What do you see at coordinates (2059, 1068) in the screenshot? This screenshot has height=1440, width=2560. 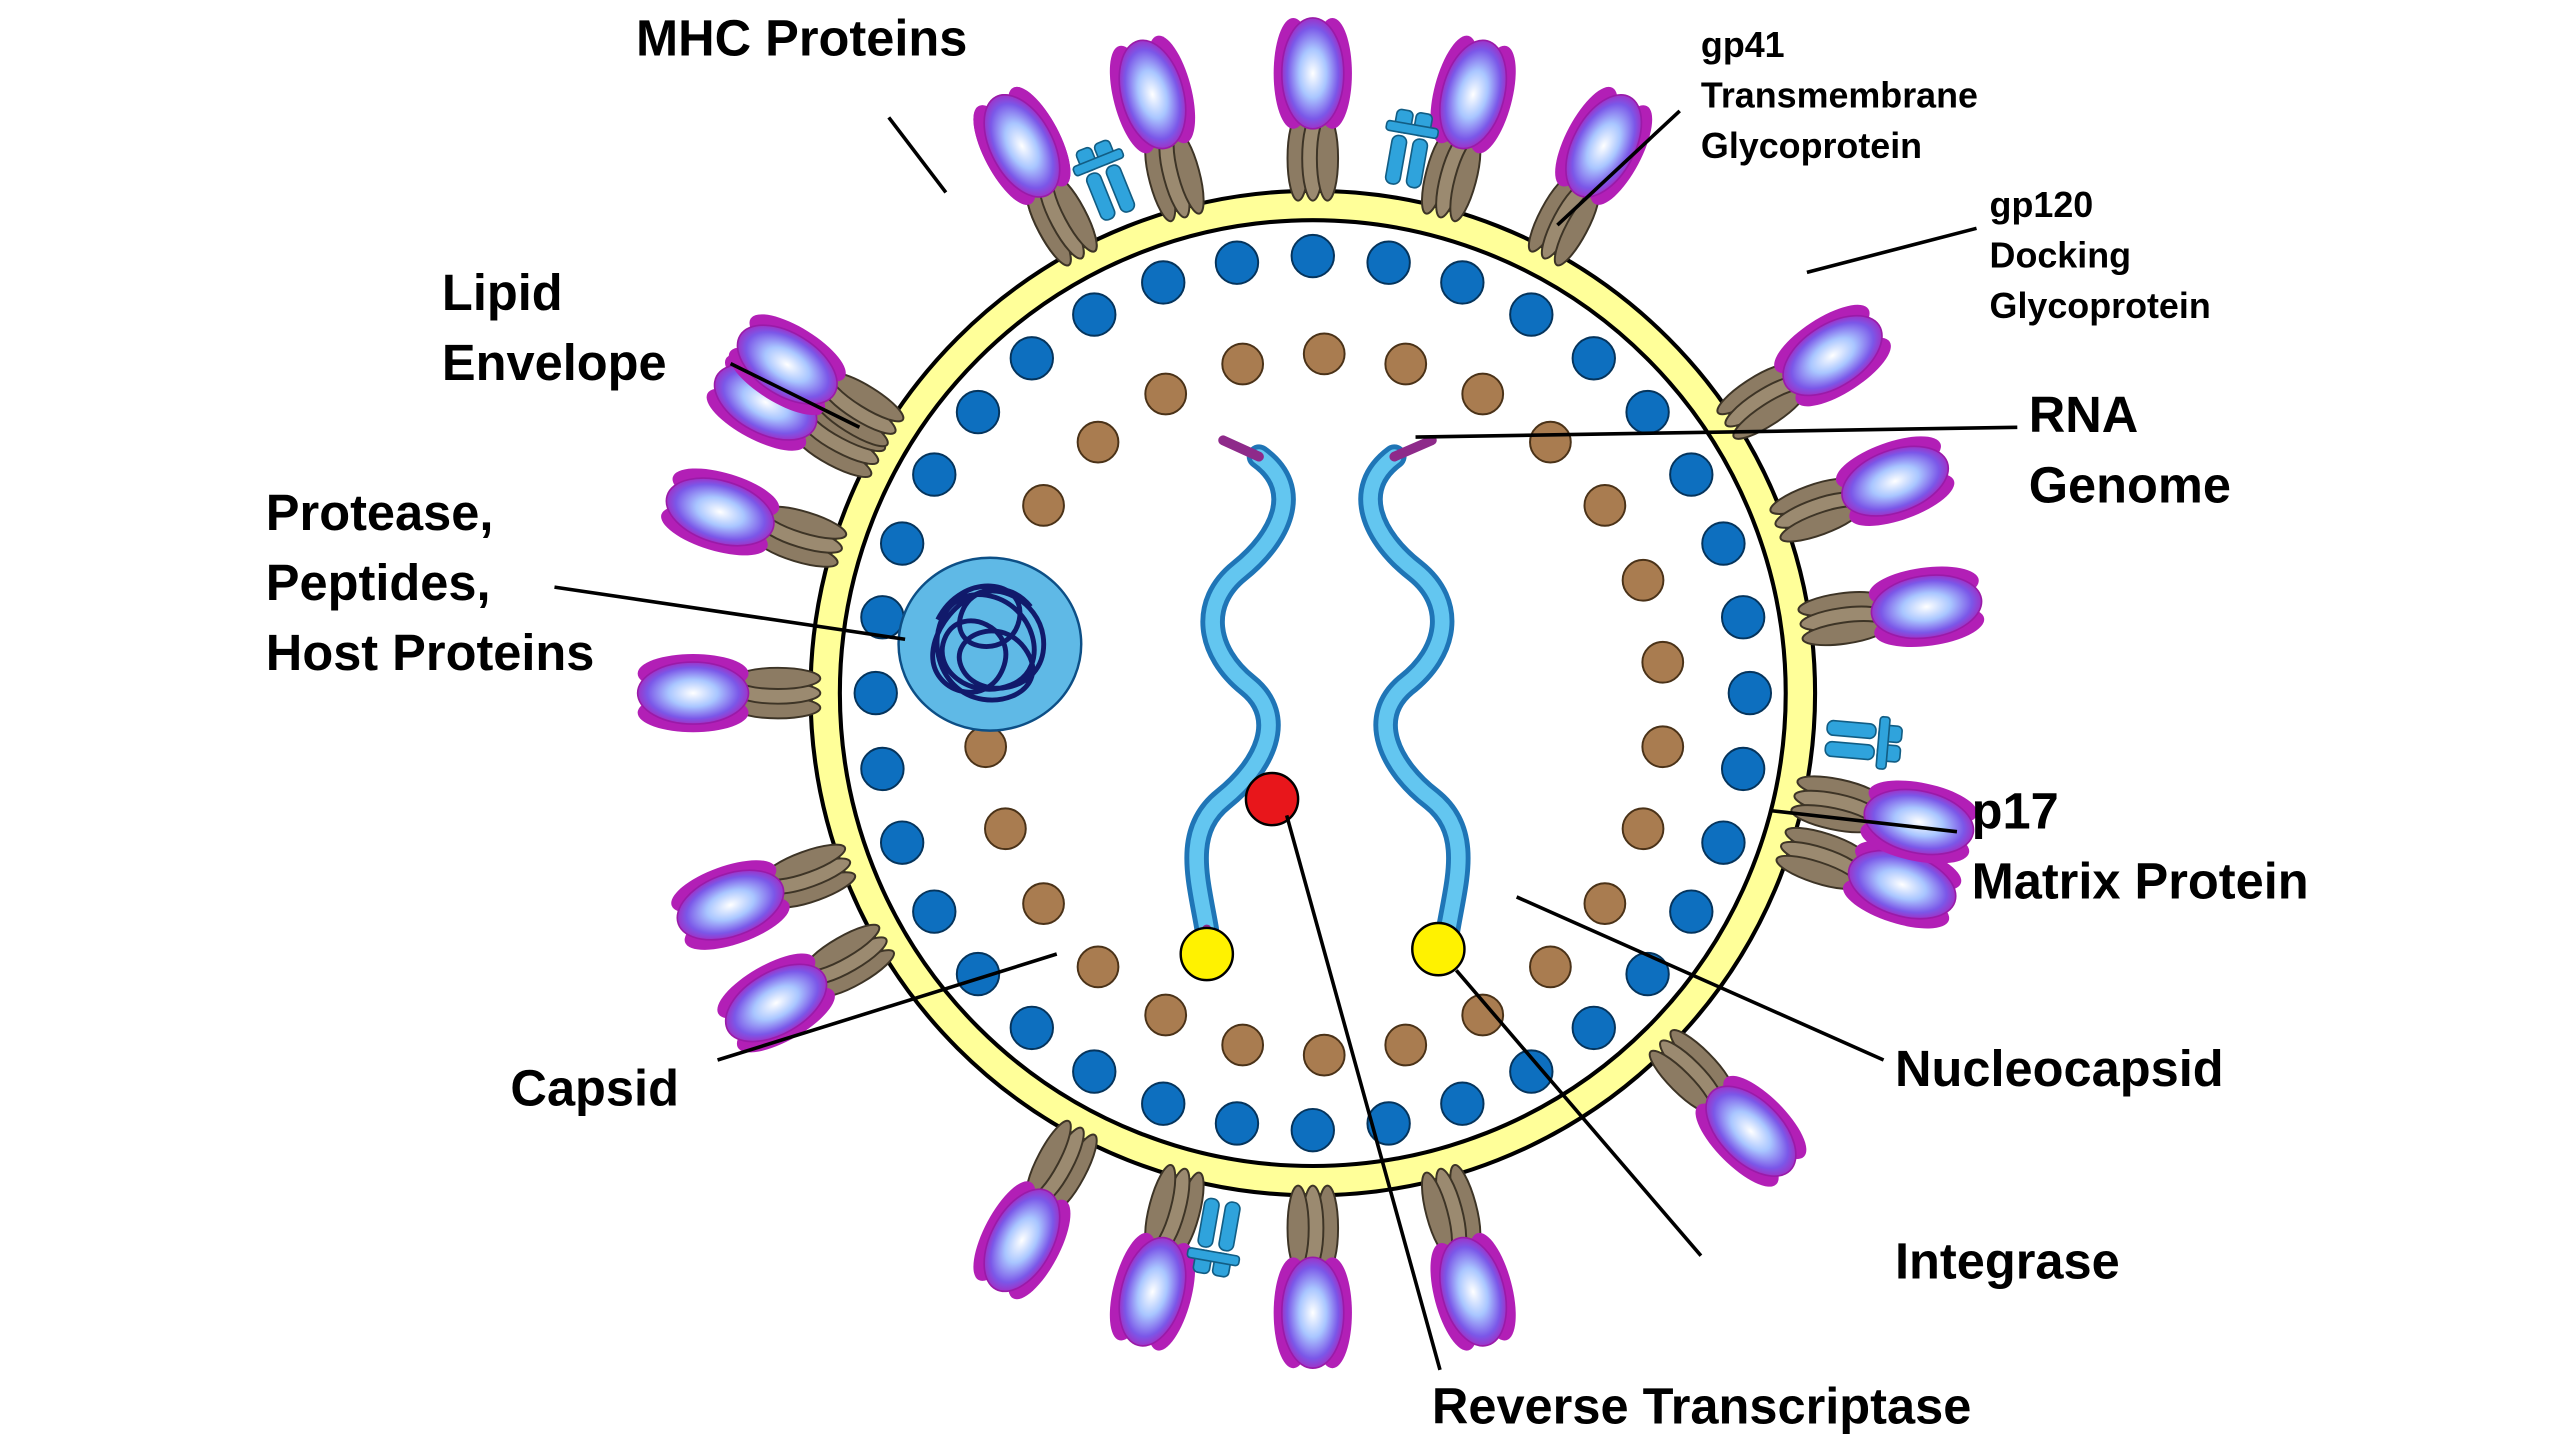 I see `label-nucleocapsid: Nucleocapsid` at bounding box center [2059, 1068].